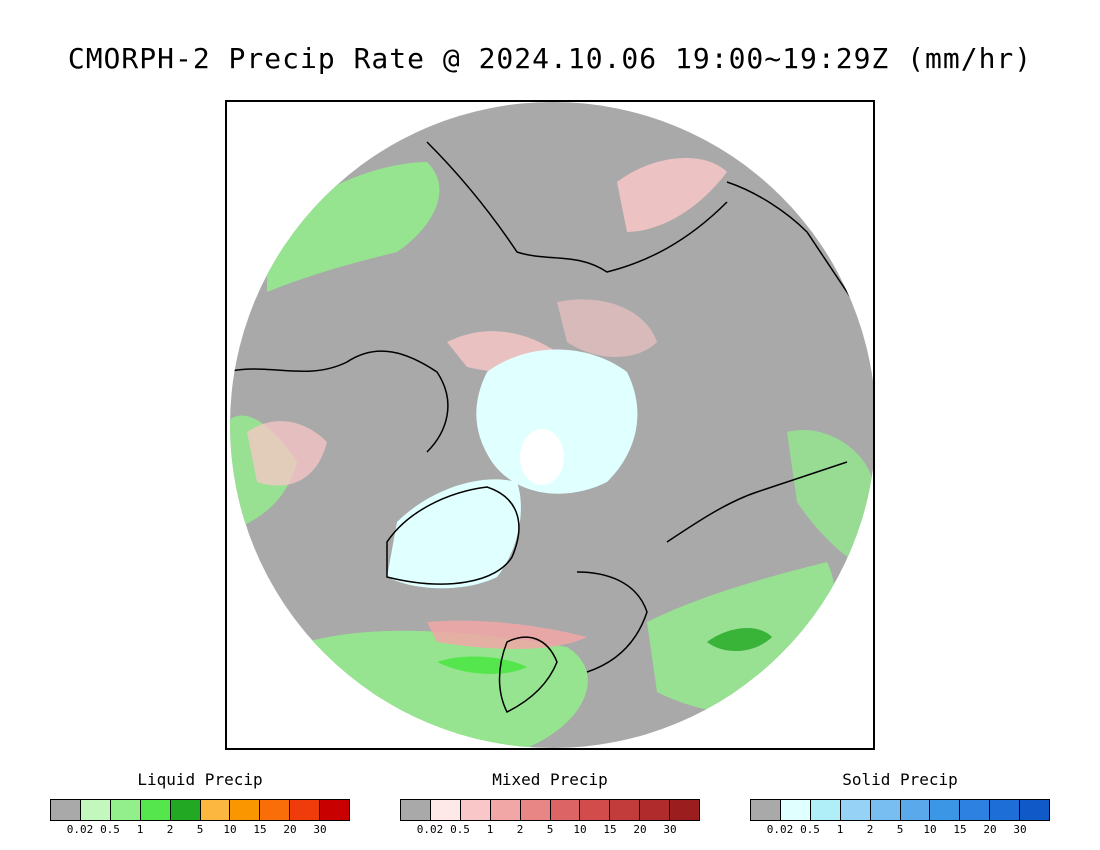 This screenshot has width=1100, height=850. What do you see at coordinates (960, 829) in the screenshot?
I see `solid-tick-label: 15` at bounding box center [960, 829].